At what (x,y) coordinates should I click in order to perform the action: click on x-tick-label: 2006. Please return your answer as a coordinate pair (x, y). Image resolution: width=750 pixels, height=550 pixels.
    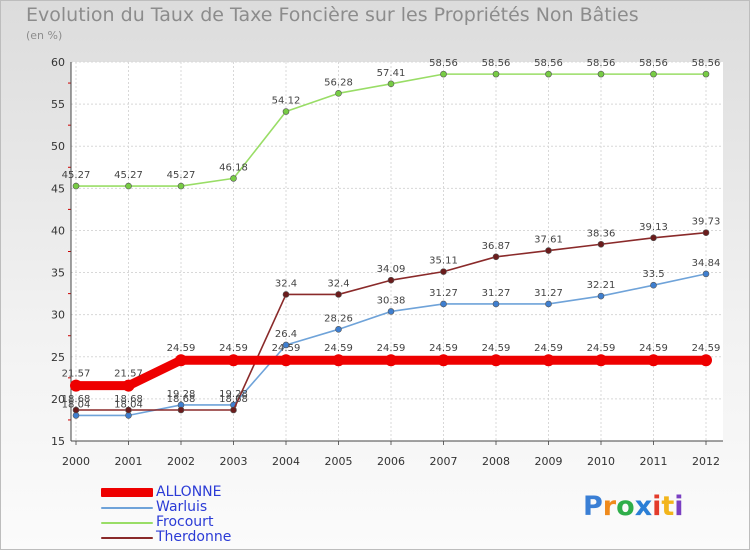
    Looking at the image, I should click on (391, 461).